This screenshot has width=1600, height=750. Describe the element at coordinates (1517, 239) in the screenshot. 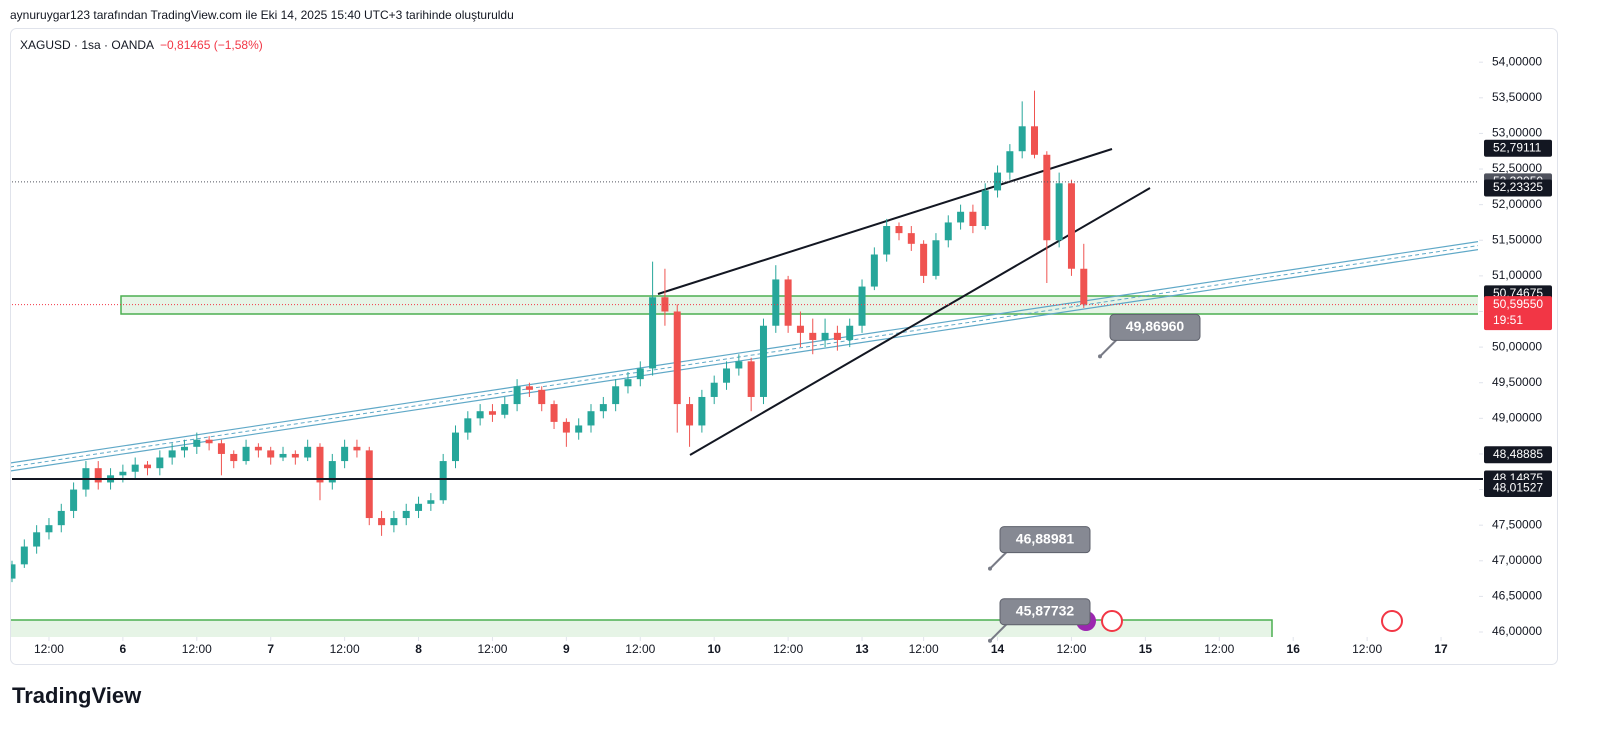

I see `y-tick-label: 51,50000` at that location.